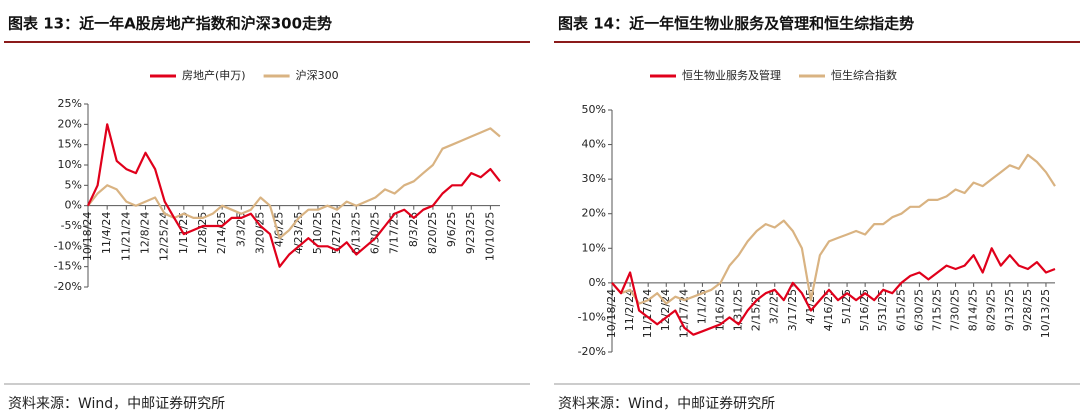 The height and width of the screenshot is (418, 1080). What do you see at coordinates (736, 24) in the screenshot?
I see `chart-title: 图表 14：近一年恒生物业服务及管理和恒生综指走势` at bounding box center [736, 24].